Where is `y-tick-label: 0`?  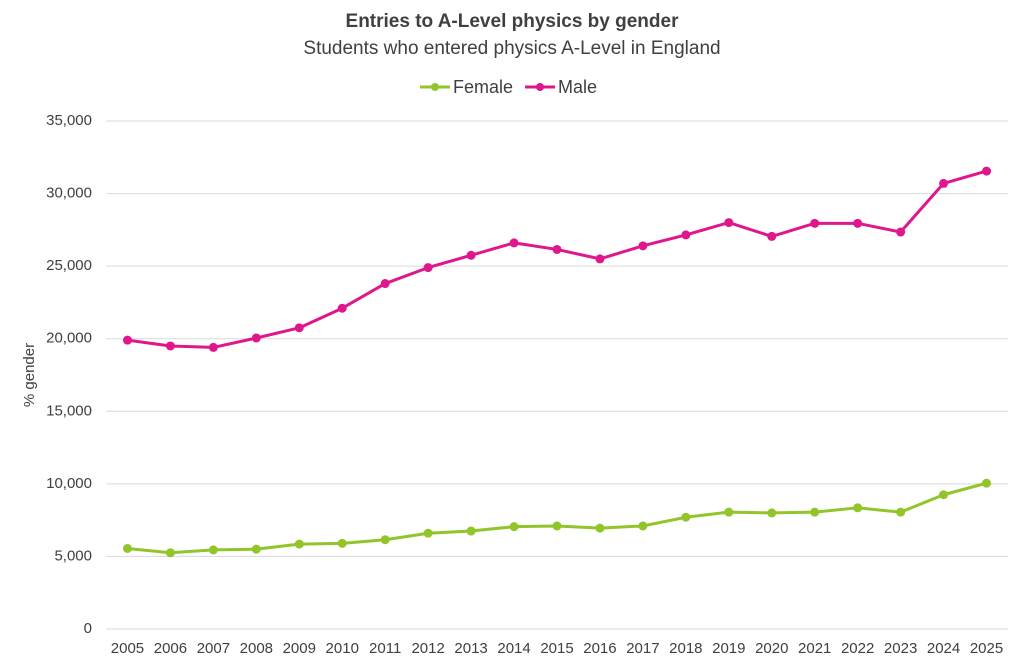 y-tick-label: 0 is located at coordinates (88, 628).